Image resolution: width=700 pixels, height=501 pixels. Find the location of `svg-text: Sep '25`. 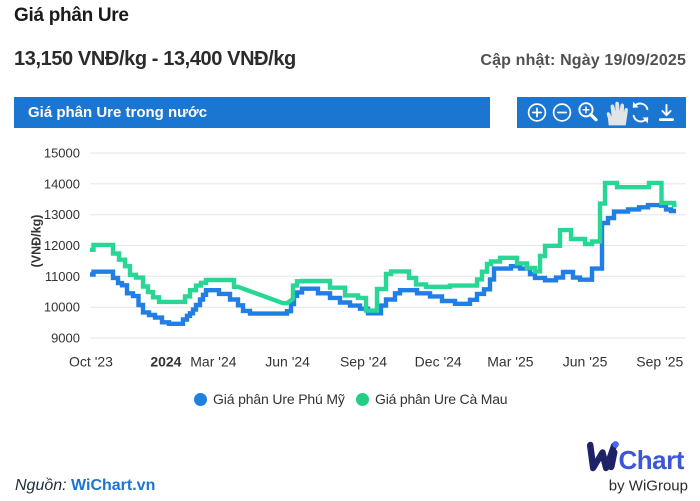

svg-text: Sep '25 is located at coordinates (659, 362).